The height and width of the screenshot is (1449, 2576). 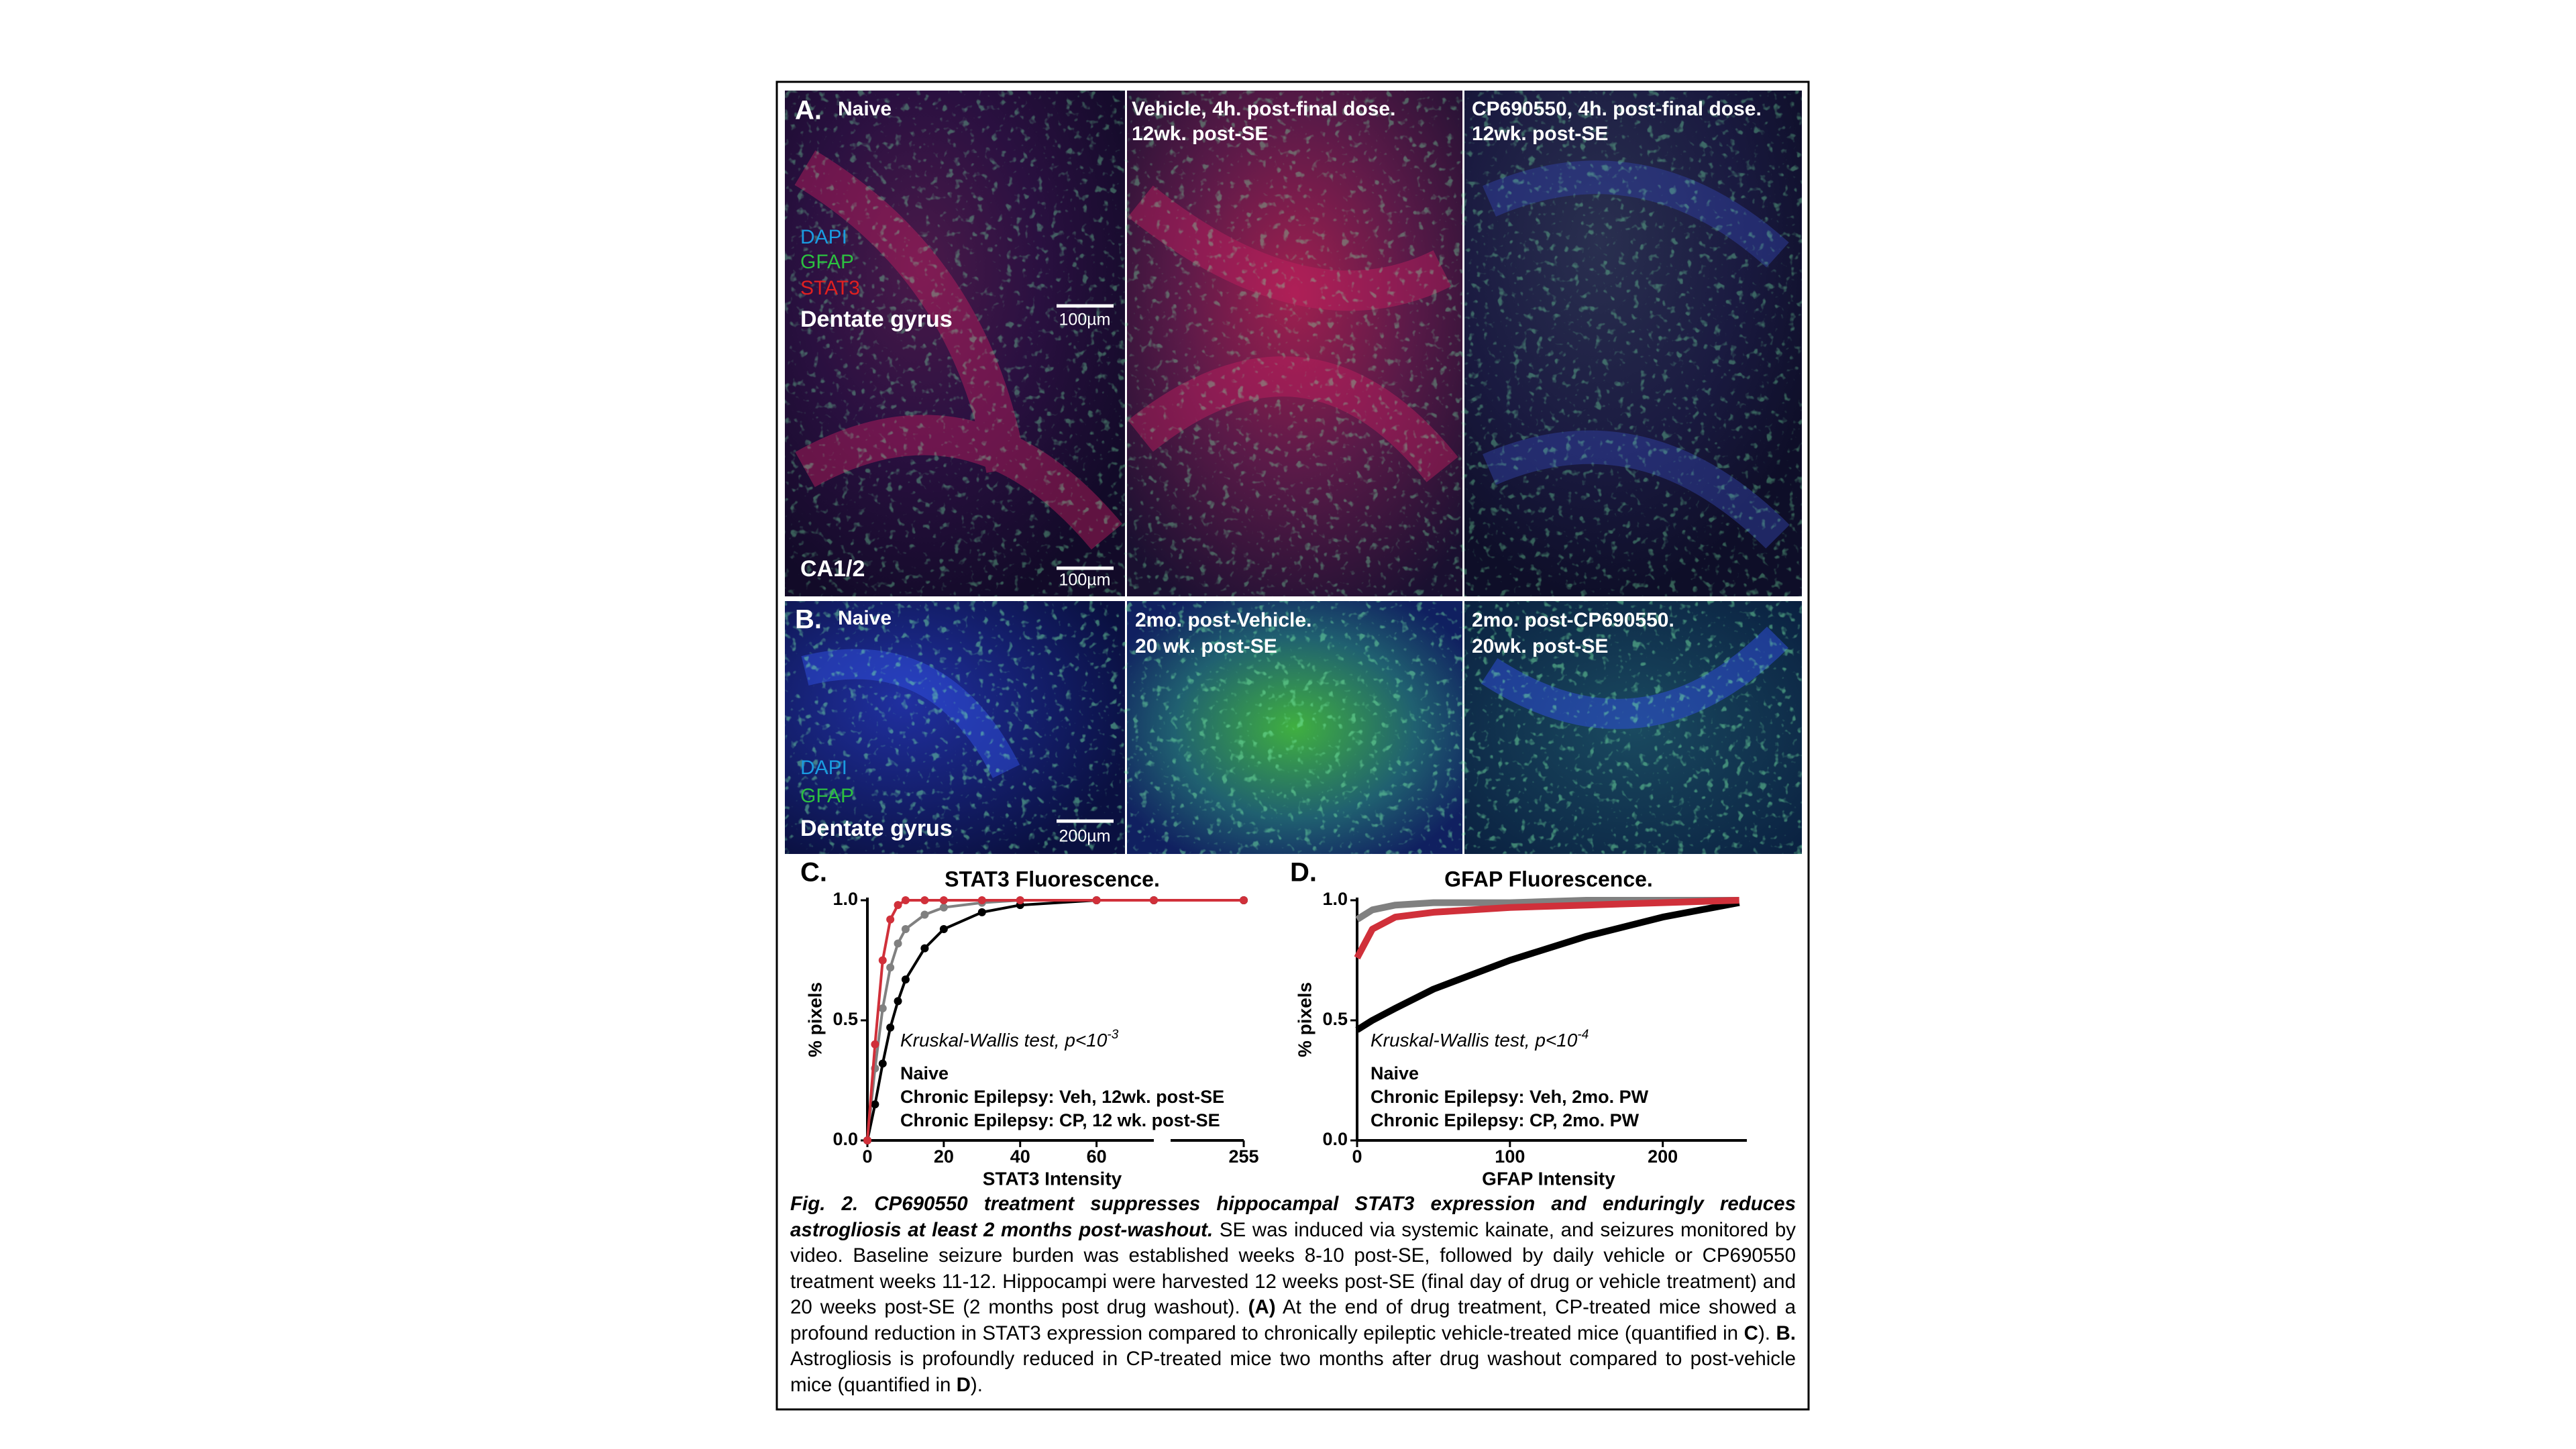 I want to click on x-tick-label: 200, so click(x=1663, y=1156).